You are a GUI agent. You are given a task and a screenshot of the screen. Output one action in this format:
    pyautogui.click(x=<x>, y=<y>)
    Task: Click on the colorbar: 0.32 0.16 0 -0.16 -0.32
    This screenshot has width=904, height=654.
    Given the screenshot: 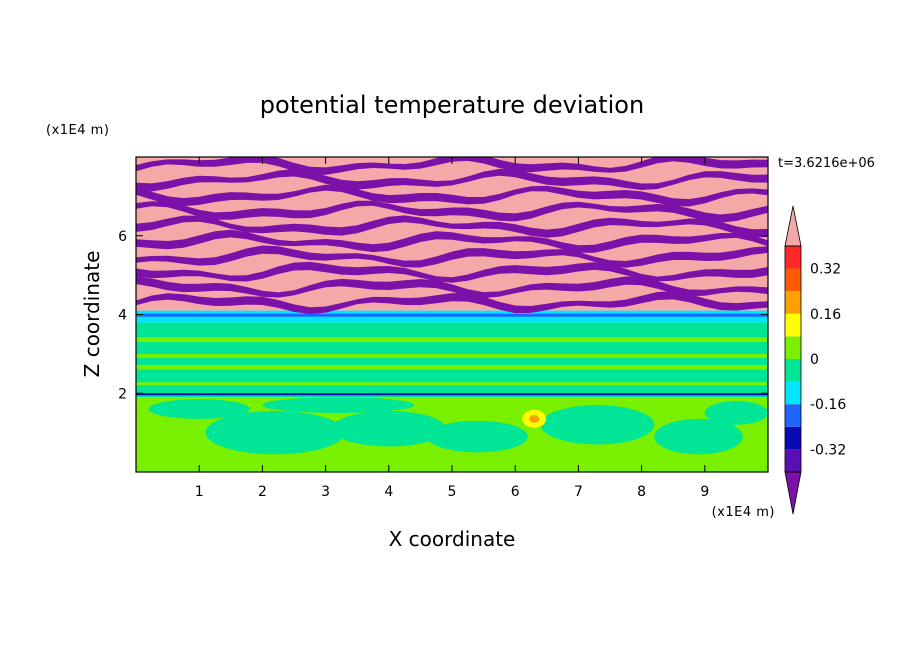 What is the action you would take?
    pyautogui.click(x=815, y=360)
    